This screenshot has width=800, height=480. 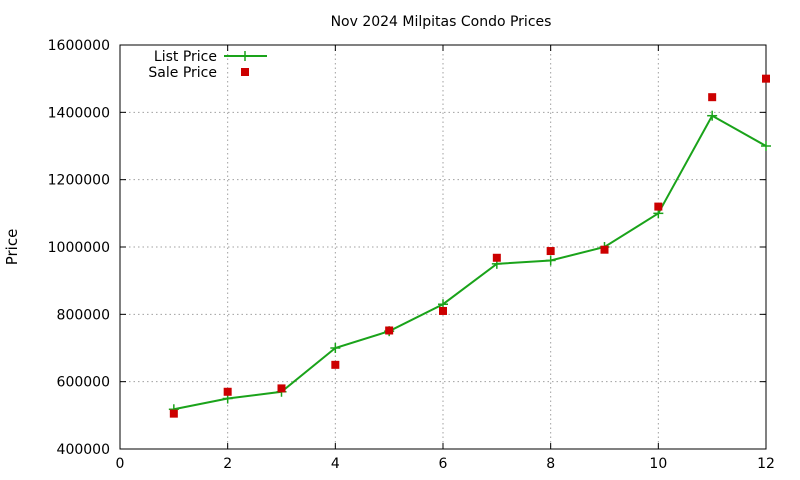 What do you see at coordinates (12, 247) in the screenshot?
I see `y-axis-label: Price` at bounding box center [12, 247].